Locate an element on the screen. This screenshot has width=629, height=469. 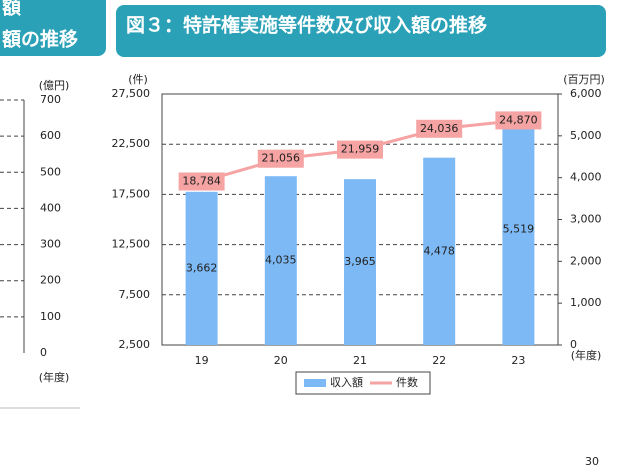
line-value-label: 24,036 is located at coordinates (439, 128).